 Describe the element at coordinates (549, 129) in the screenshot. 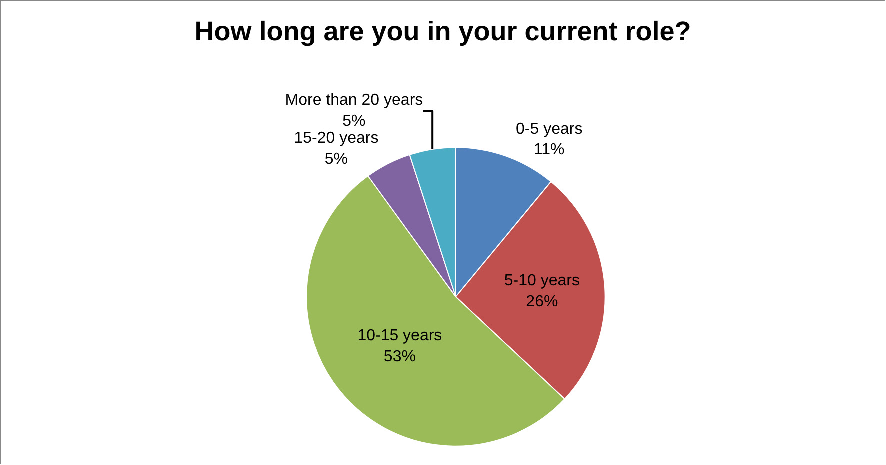

I see `slice-label: 0-5 years` at that location.